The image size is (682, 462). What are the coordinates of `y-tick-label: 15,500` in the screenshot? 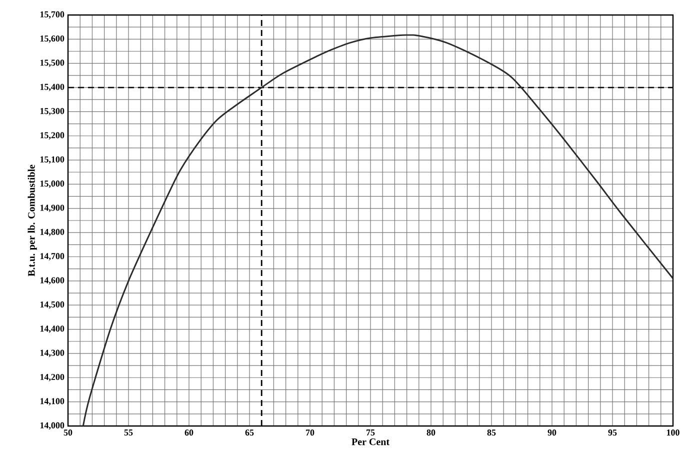 It's located at (52, 64).